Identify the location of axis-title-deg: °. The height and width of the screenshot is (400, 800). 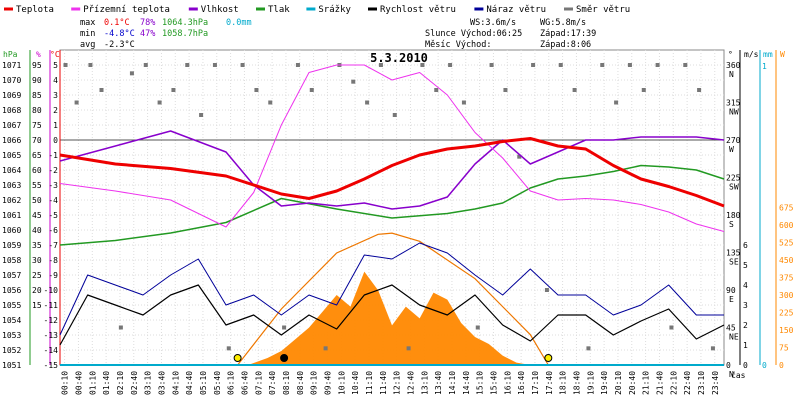
(730, 54).